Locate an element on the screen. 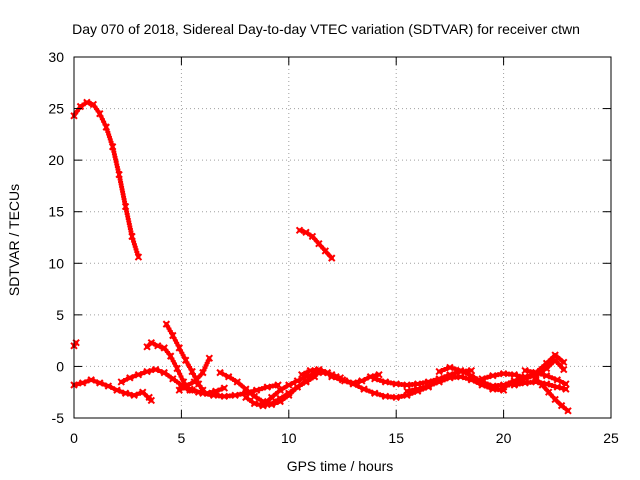 This screenshot has width=640, height=480. series-arc-s is located at coordinates (545, 377).